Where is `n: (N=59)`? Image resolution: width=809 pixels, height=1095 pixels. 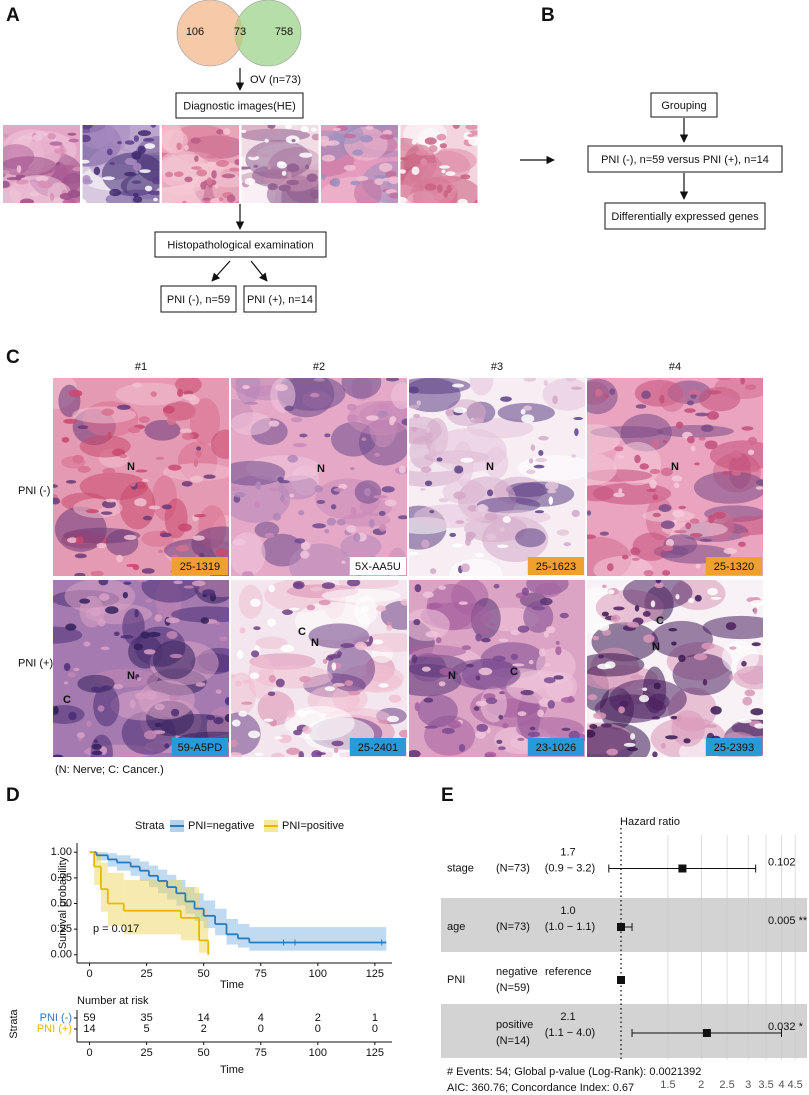 n: (N=59) is located at coordinates (513, 988).